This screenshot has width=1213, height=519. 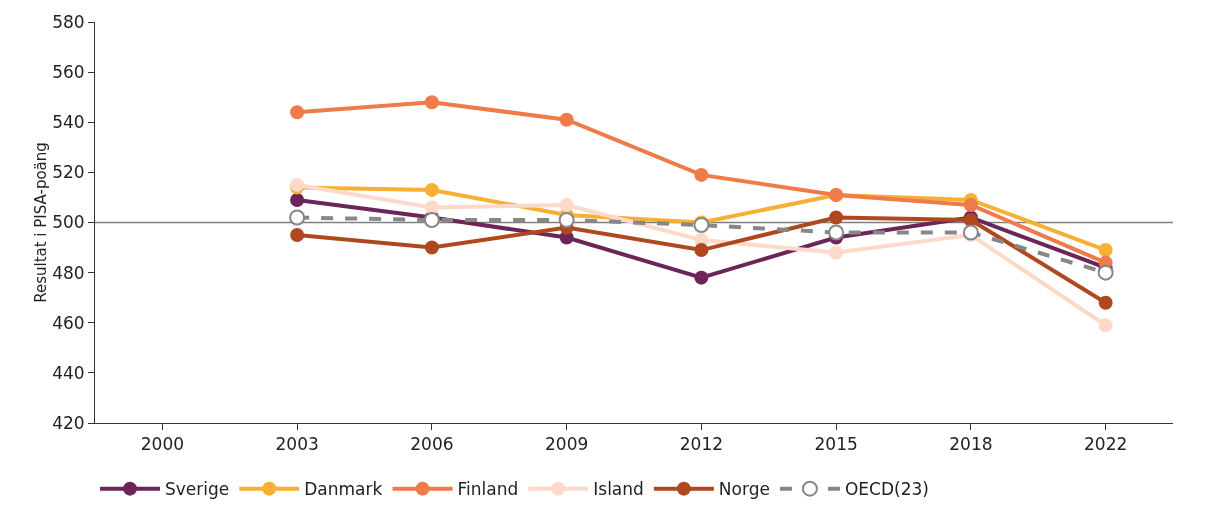 What do you see at coordinates (886, 489) in the screenshot?
I see `legend-label: OECD(23)` at bounding box center [886, 489].